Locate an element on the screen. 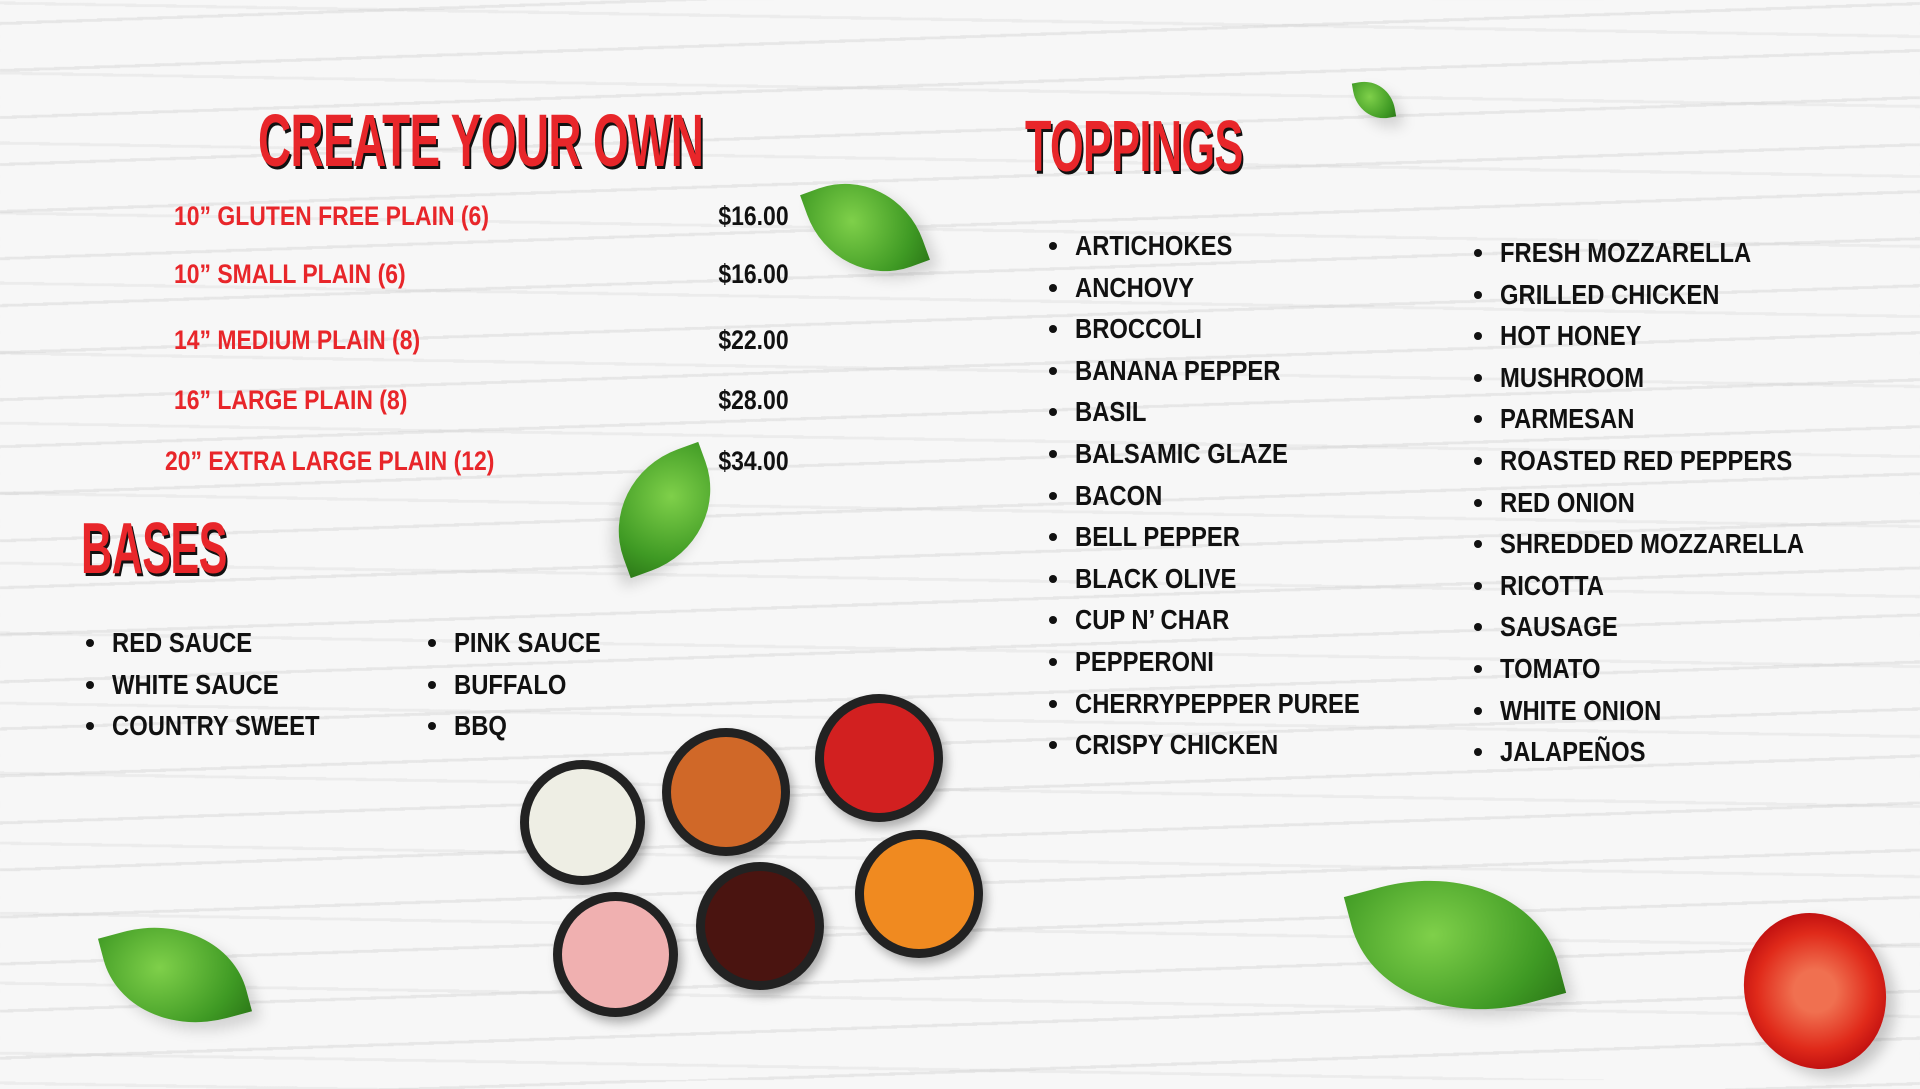 The width and height of the screenshot is (1920, 1089). base-item: COUNTRY SWEET is located at coordinates (221, 726).